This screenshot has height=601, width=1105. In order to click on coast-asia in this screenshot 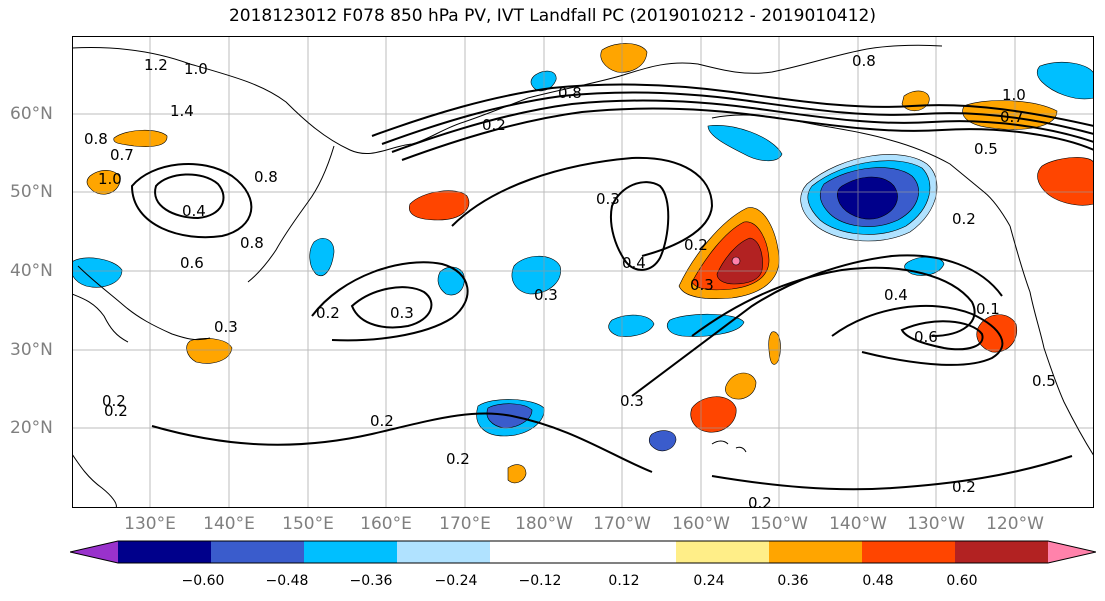, I will do `click(507, 99)`.